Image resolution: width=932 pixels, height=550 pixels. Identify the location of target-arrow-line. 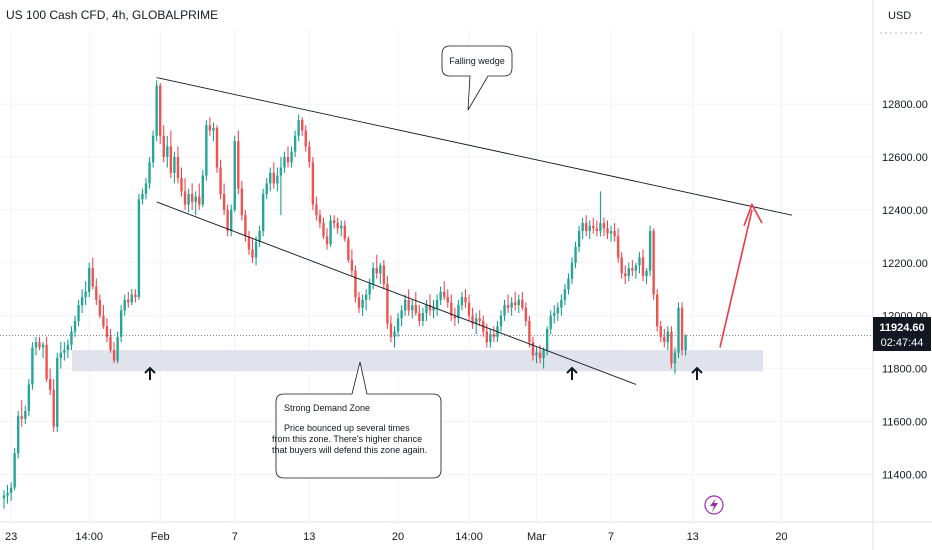
(736, 278).